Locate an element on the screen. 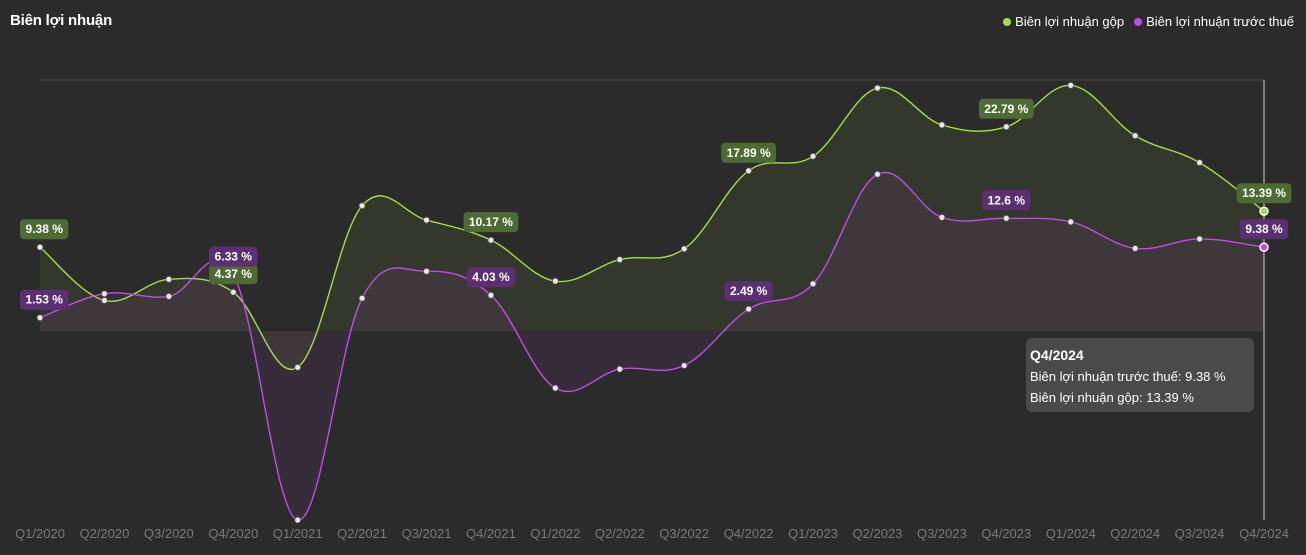 This screenshot has height=555, width=1306. data-label: 13.39 % is located at coordinates (1264, 193).